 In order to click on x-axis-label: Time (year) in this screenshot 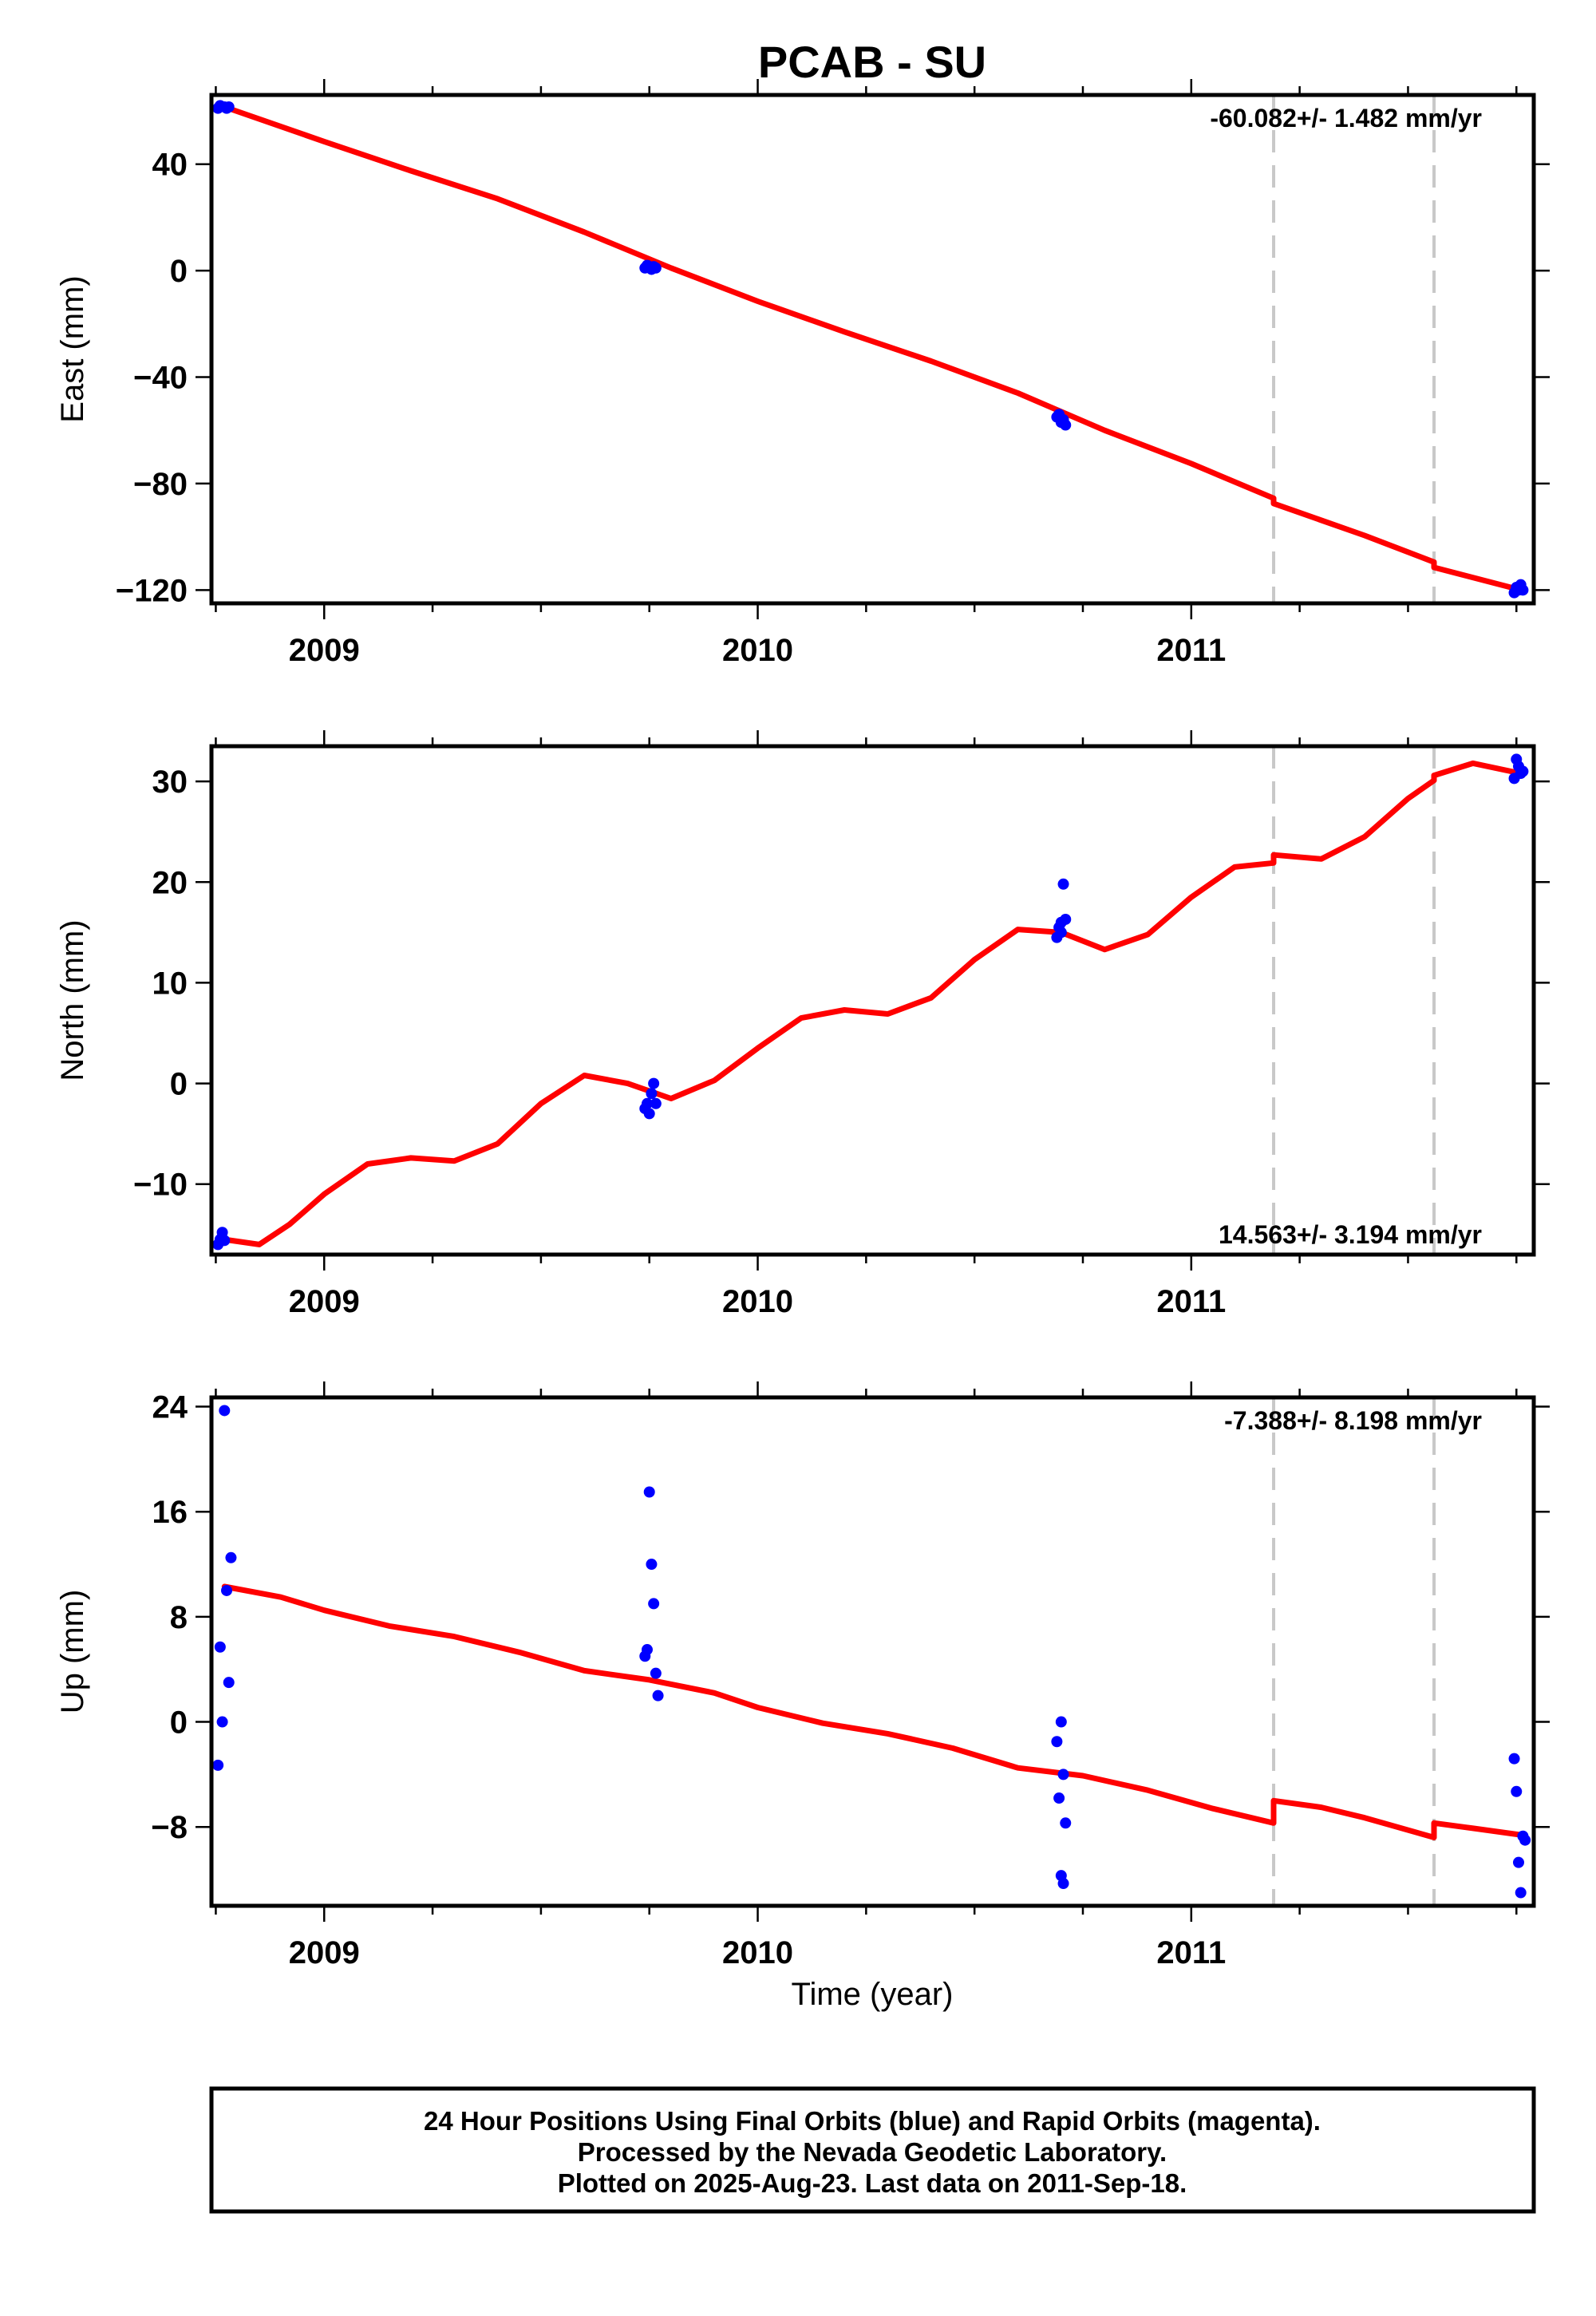, I will do `click(873, 1994)`.